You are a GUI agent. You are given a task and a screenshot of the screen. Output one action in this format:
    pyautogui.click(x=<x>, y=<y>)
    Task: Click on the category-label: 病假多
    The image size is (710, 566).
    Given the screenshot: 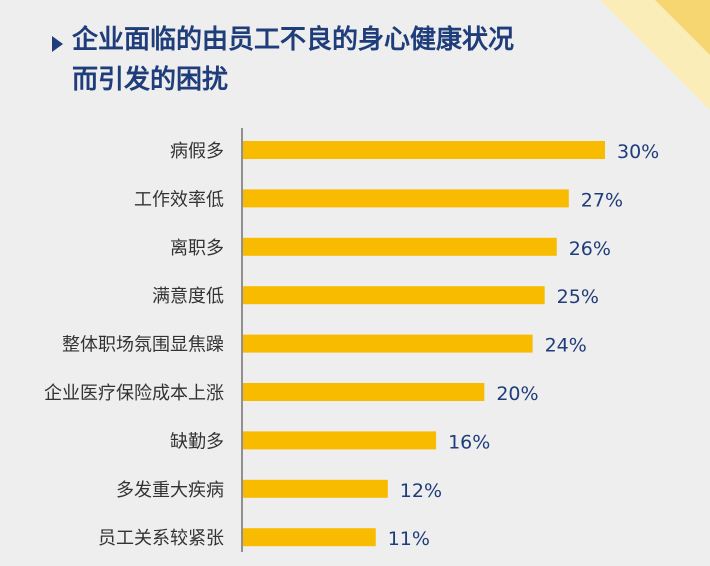 What is the action you would take?
    pyautogui.click(x=197, y=151)
    